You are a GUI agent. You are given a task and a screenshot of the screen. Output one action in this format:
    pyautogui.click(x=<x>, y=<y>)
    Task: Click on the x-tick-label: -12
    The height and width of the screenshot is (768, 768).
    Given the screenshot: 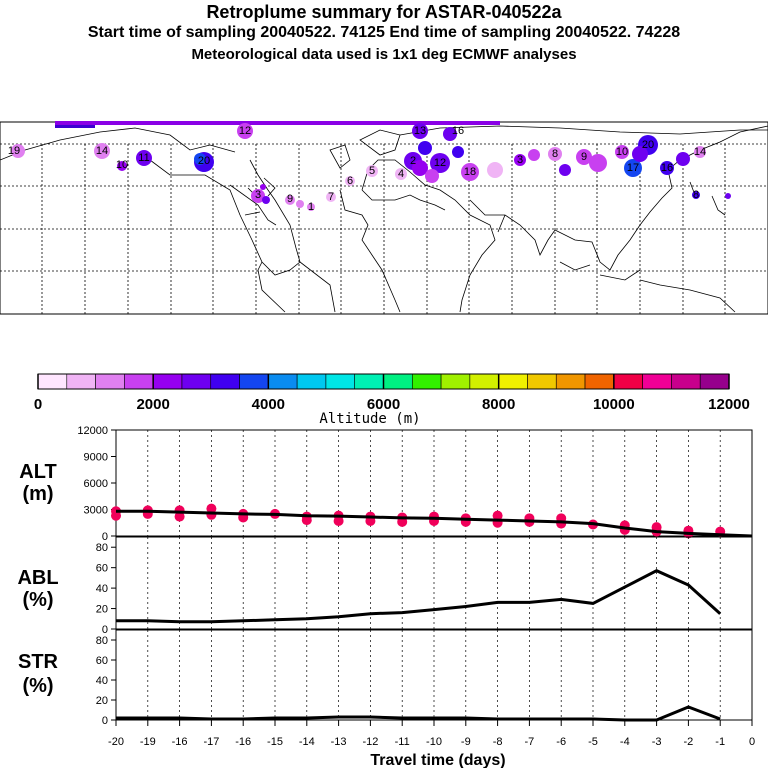 What is the action you would take?
    pyautogui.click(x=370, y=742)
    